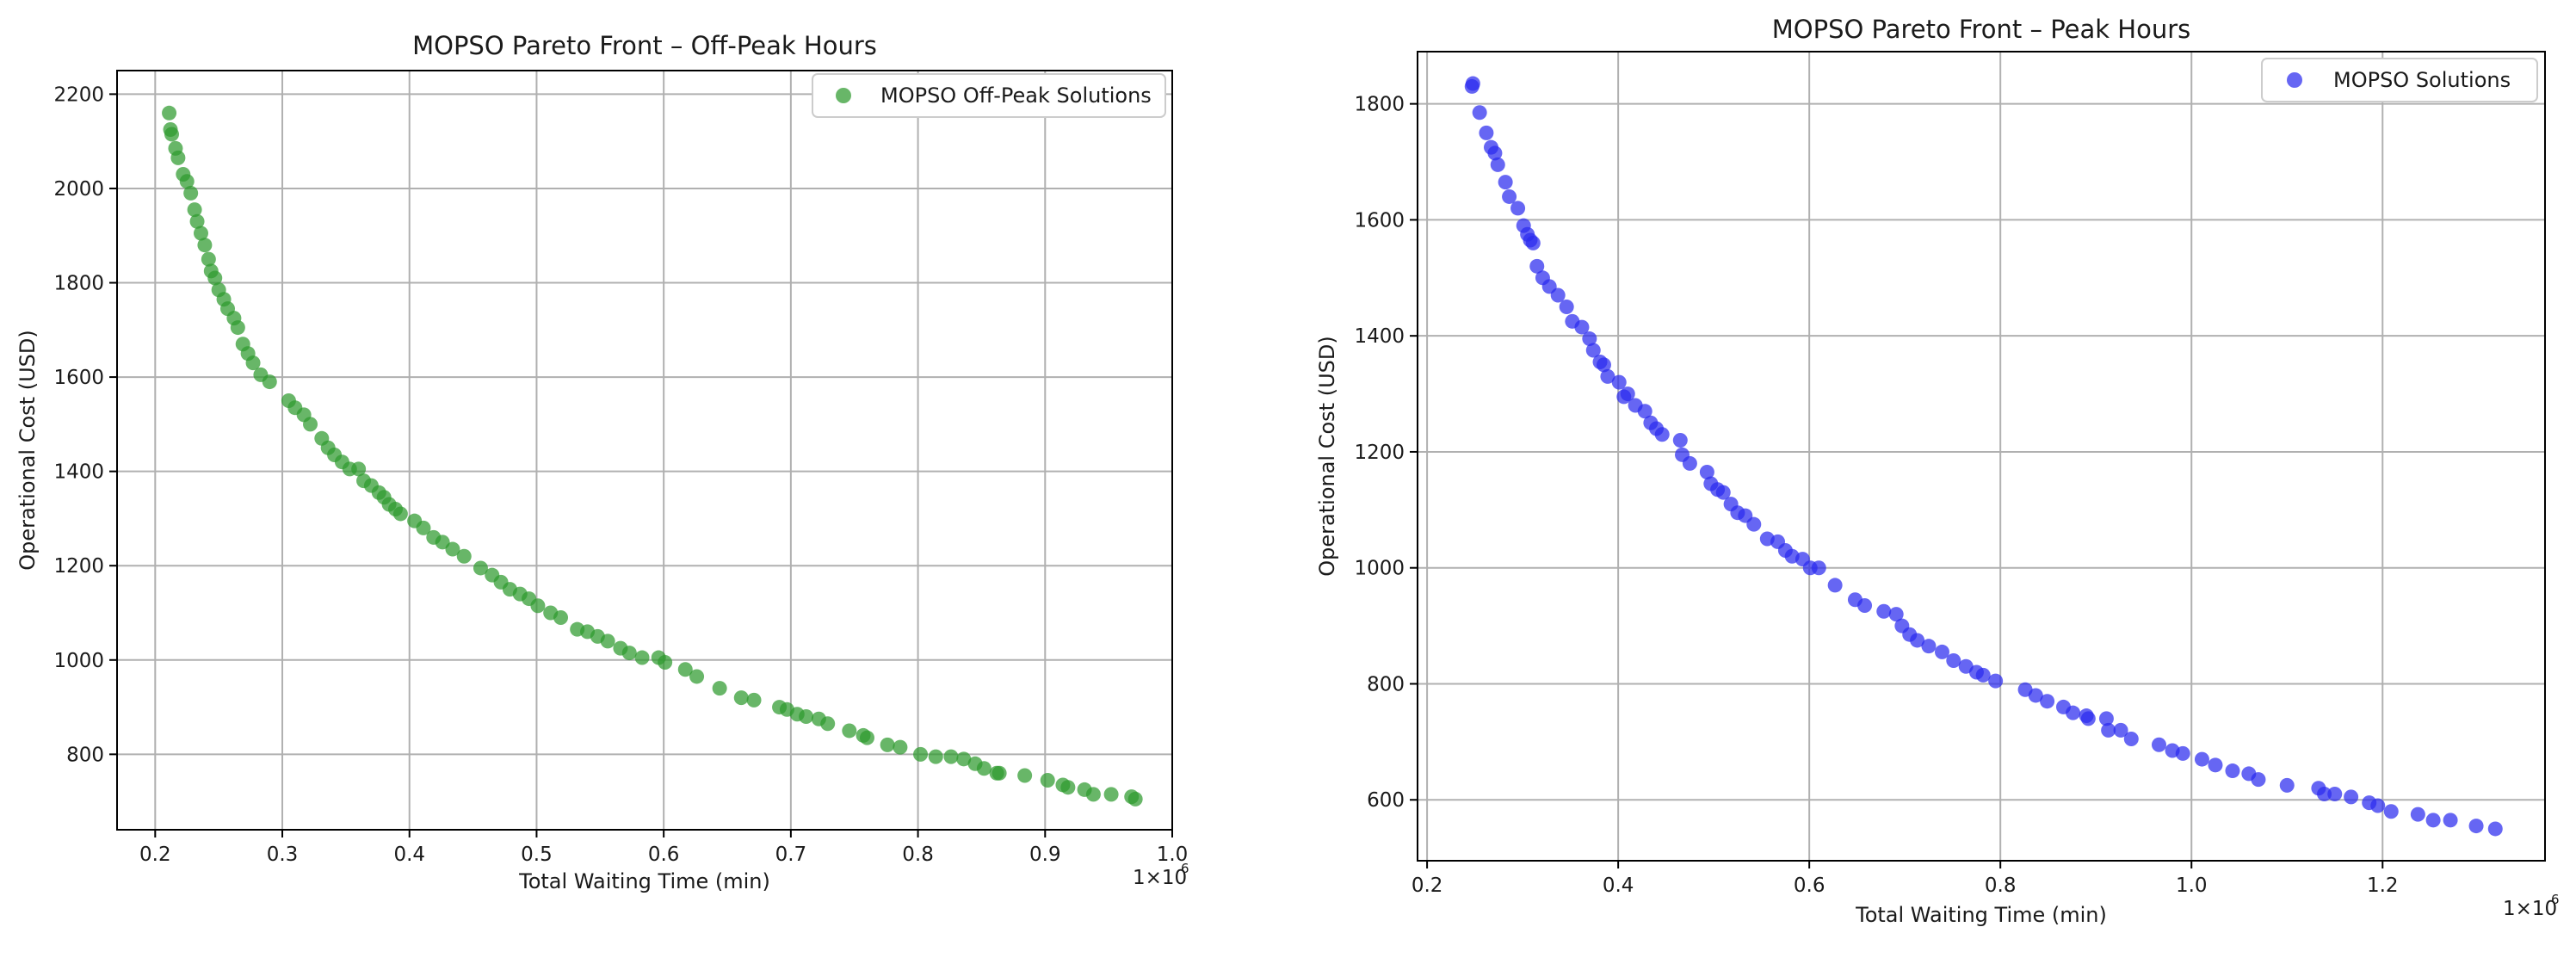  I want to click on peak-x-tick-label: 0.8, so click(2001, 886).